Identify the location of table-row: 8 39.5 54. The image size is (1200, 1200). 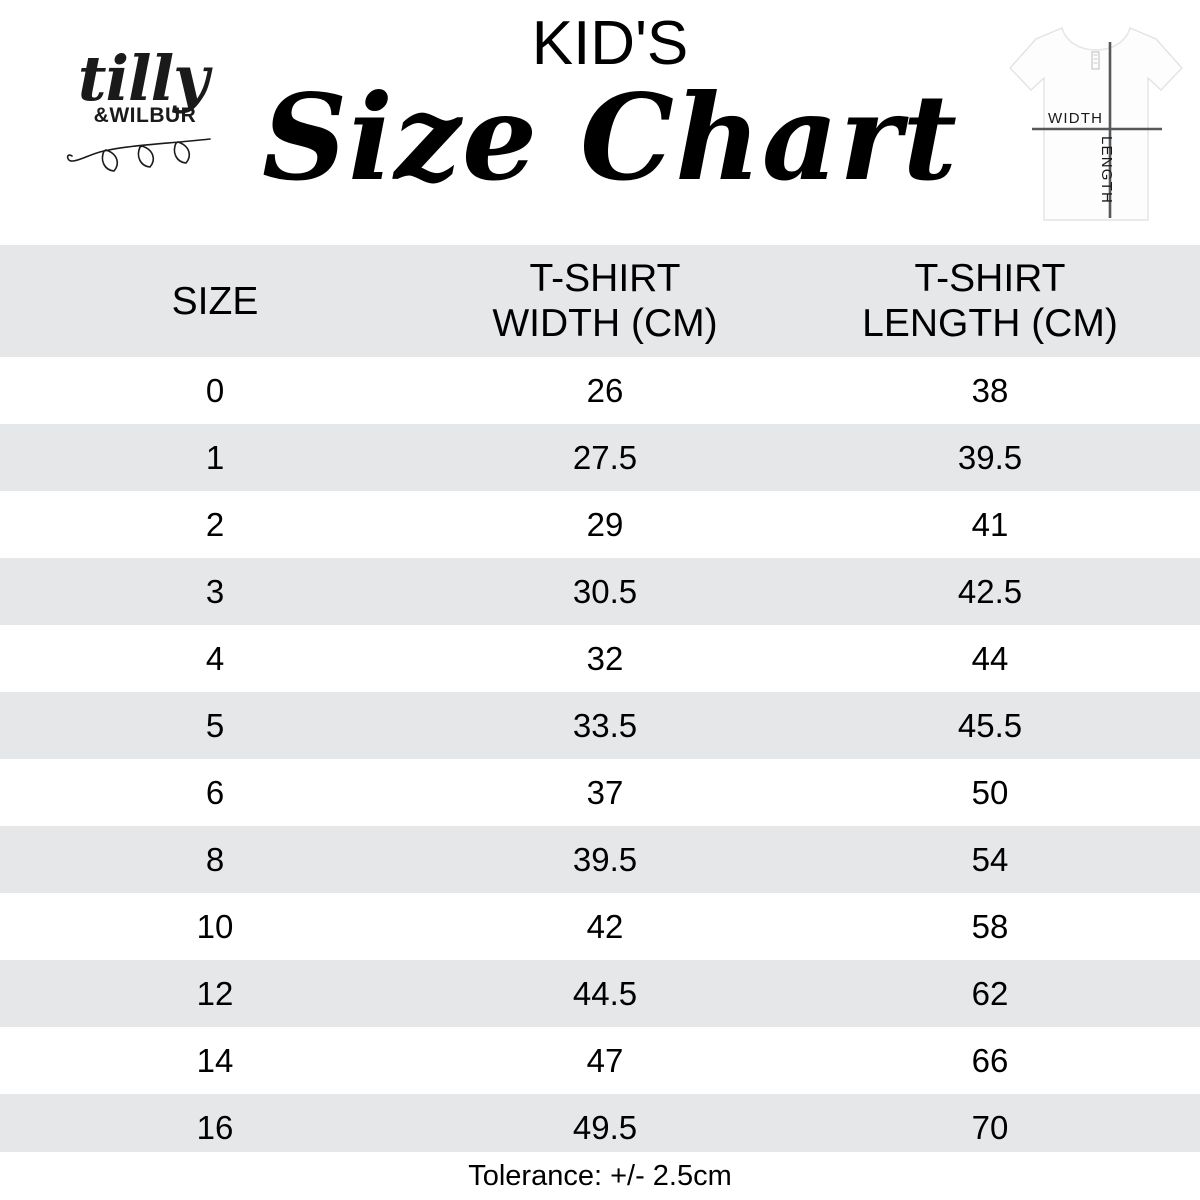
(600, 859).